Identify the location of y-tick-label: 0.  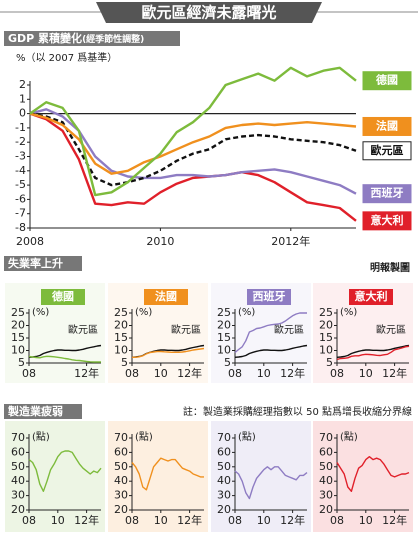
(22, 113).